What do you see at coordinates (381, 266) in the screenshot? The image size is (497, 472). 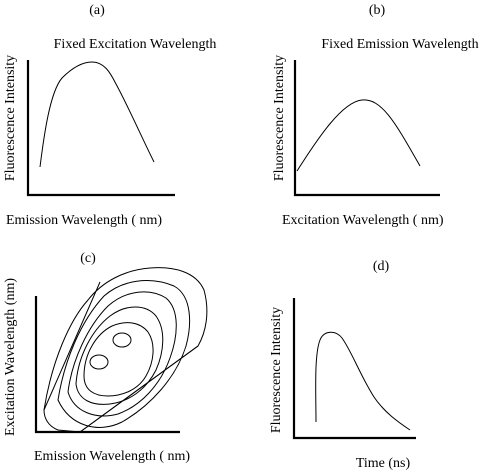 I see `panel-d-tag: (d)` at bounding box center [381, 266].